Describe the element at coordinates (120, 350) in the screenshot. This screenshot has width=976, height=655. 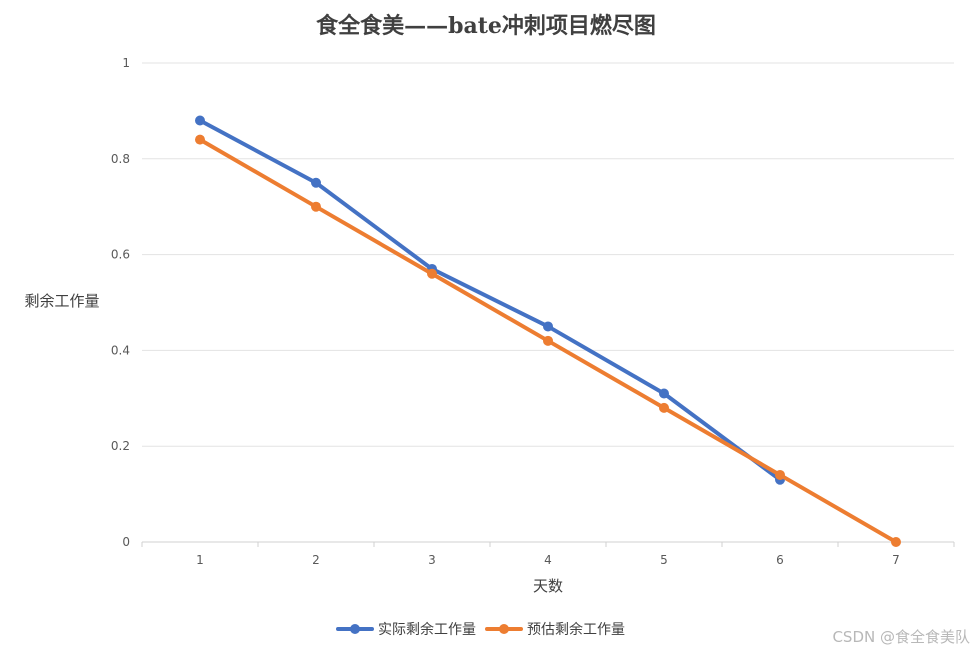
I see `y-tick-label: 0.4` at that location.